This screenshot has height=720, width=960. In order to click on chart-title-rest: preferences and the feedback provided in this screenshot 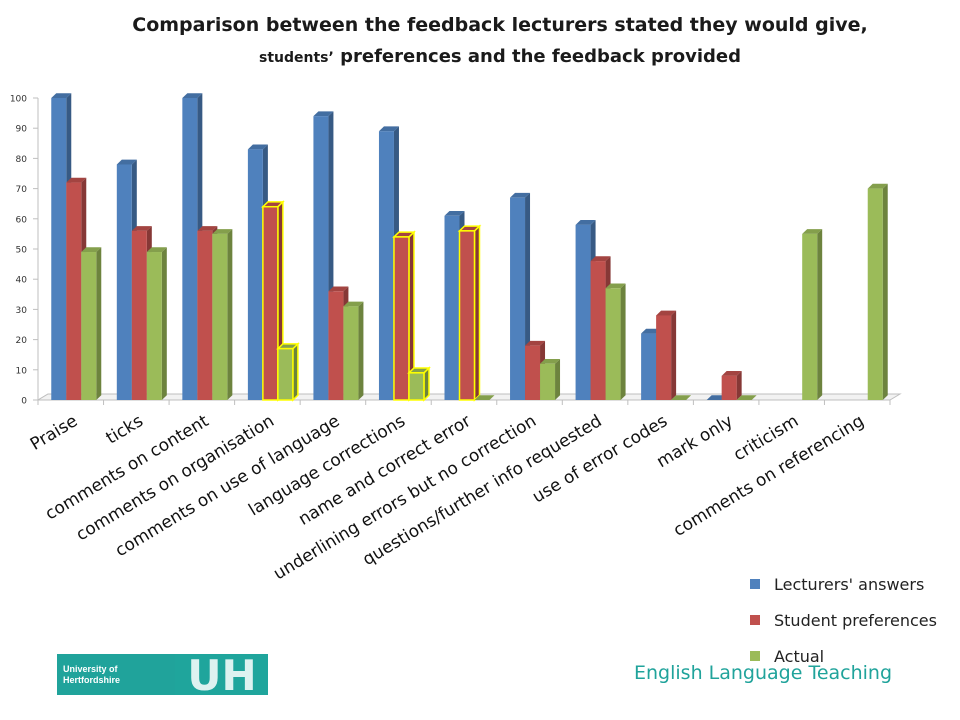, I will do `click(537, 56)`.